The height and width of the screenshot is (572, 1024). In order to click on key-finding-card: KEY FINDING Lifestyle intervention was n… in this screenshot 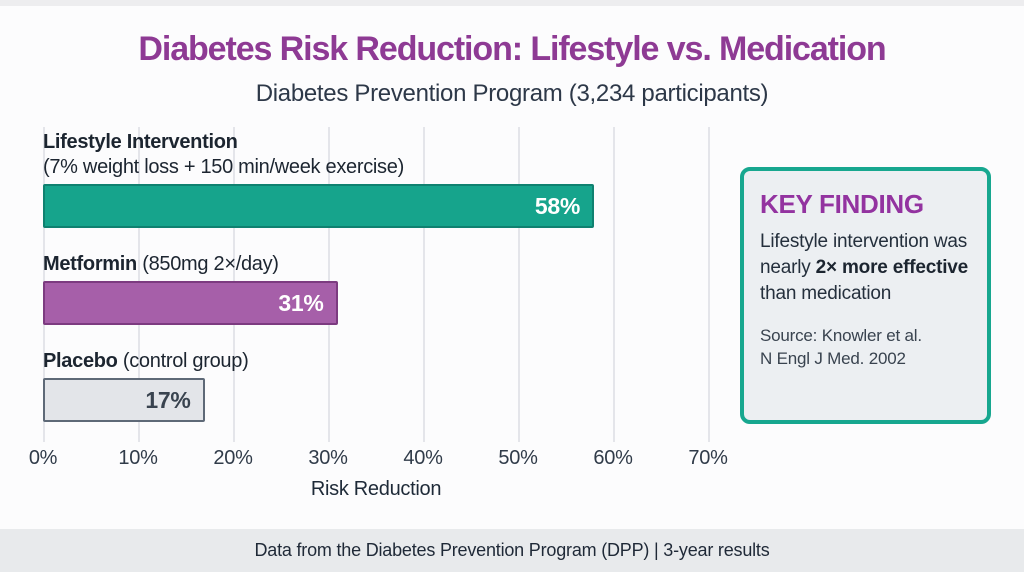, I will do `click(865, 295)`.